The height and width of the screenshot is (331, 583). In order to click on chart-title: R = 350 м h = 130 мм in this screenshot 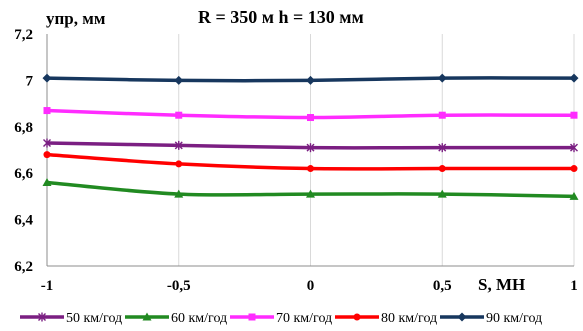, I will do `click(281, 17)`.